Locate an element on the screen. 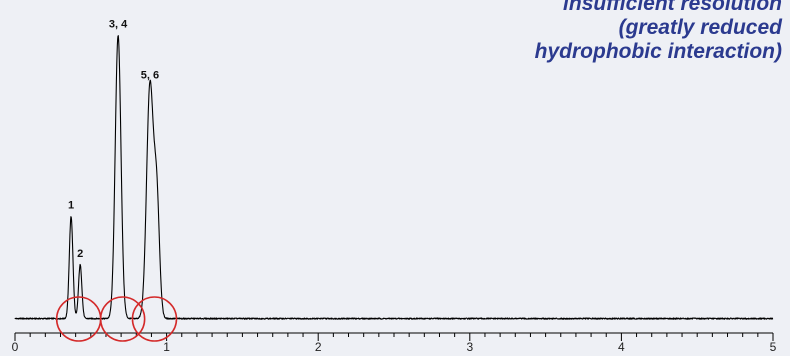 Image resolution: width=790 pixels, height=356 pixels. x-tick-label: 0 is located at coordinates (15, 347).